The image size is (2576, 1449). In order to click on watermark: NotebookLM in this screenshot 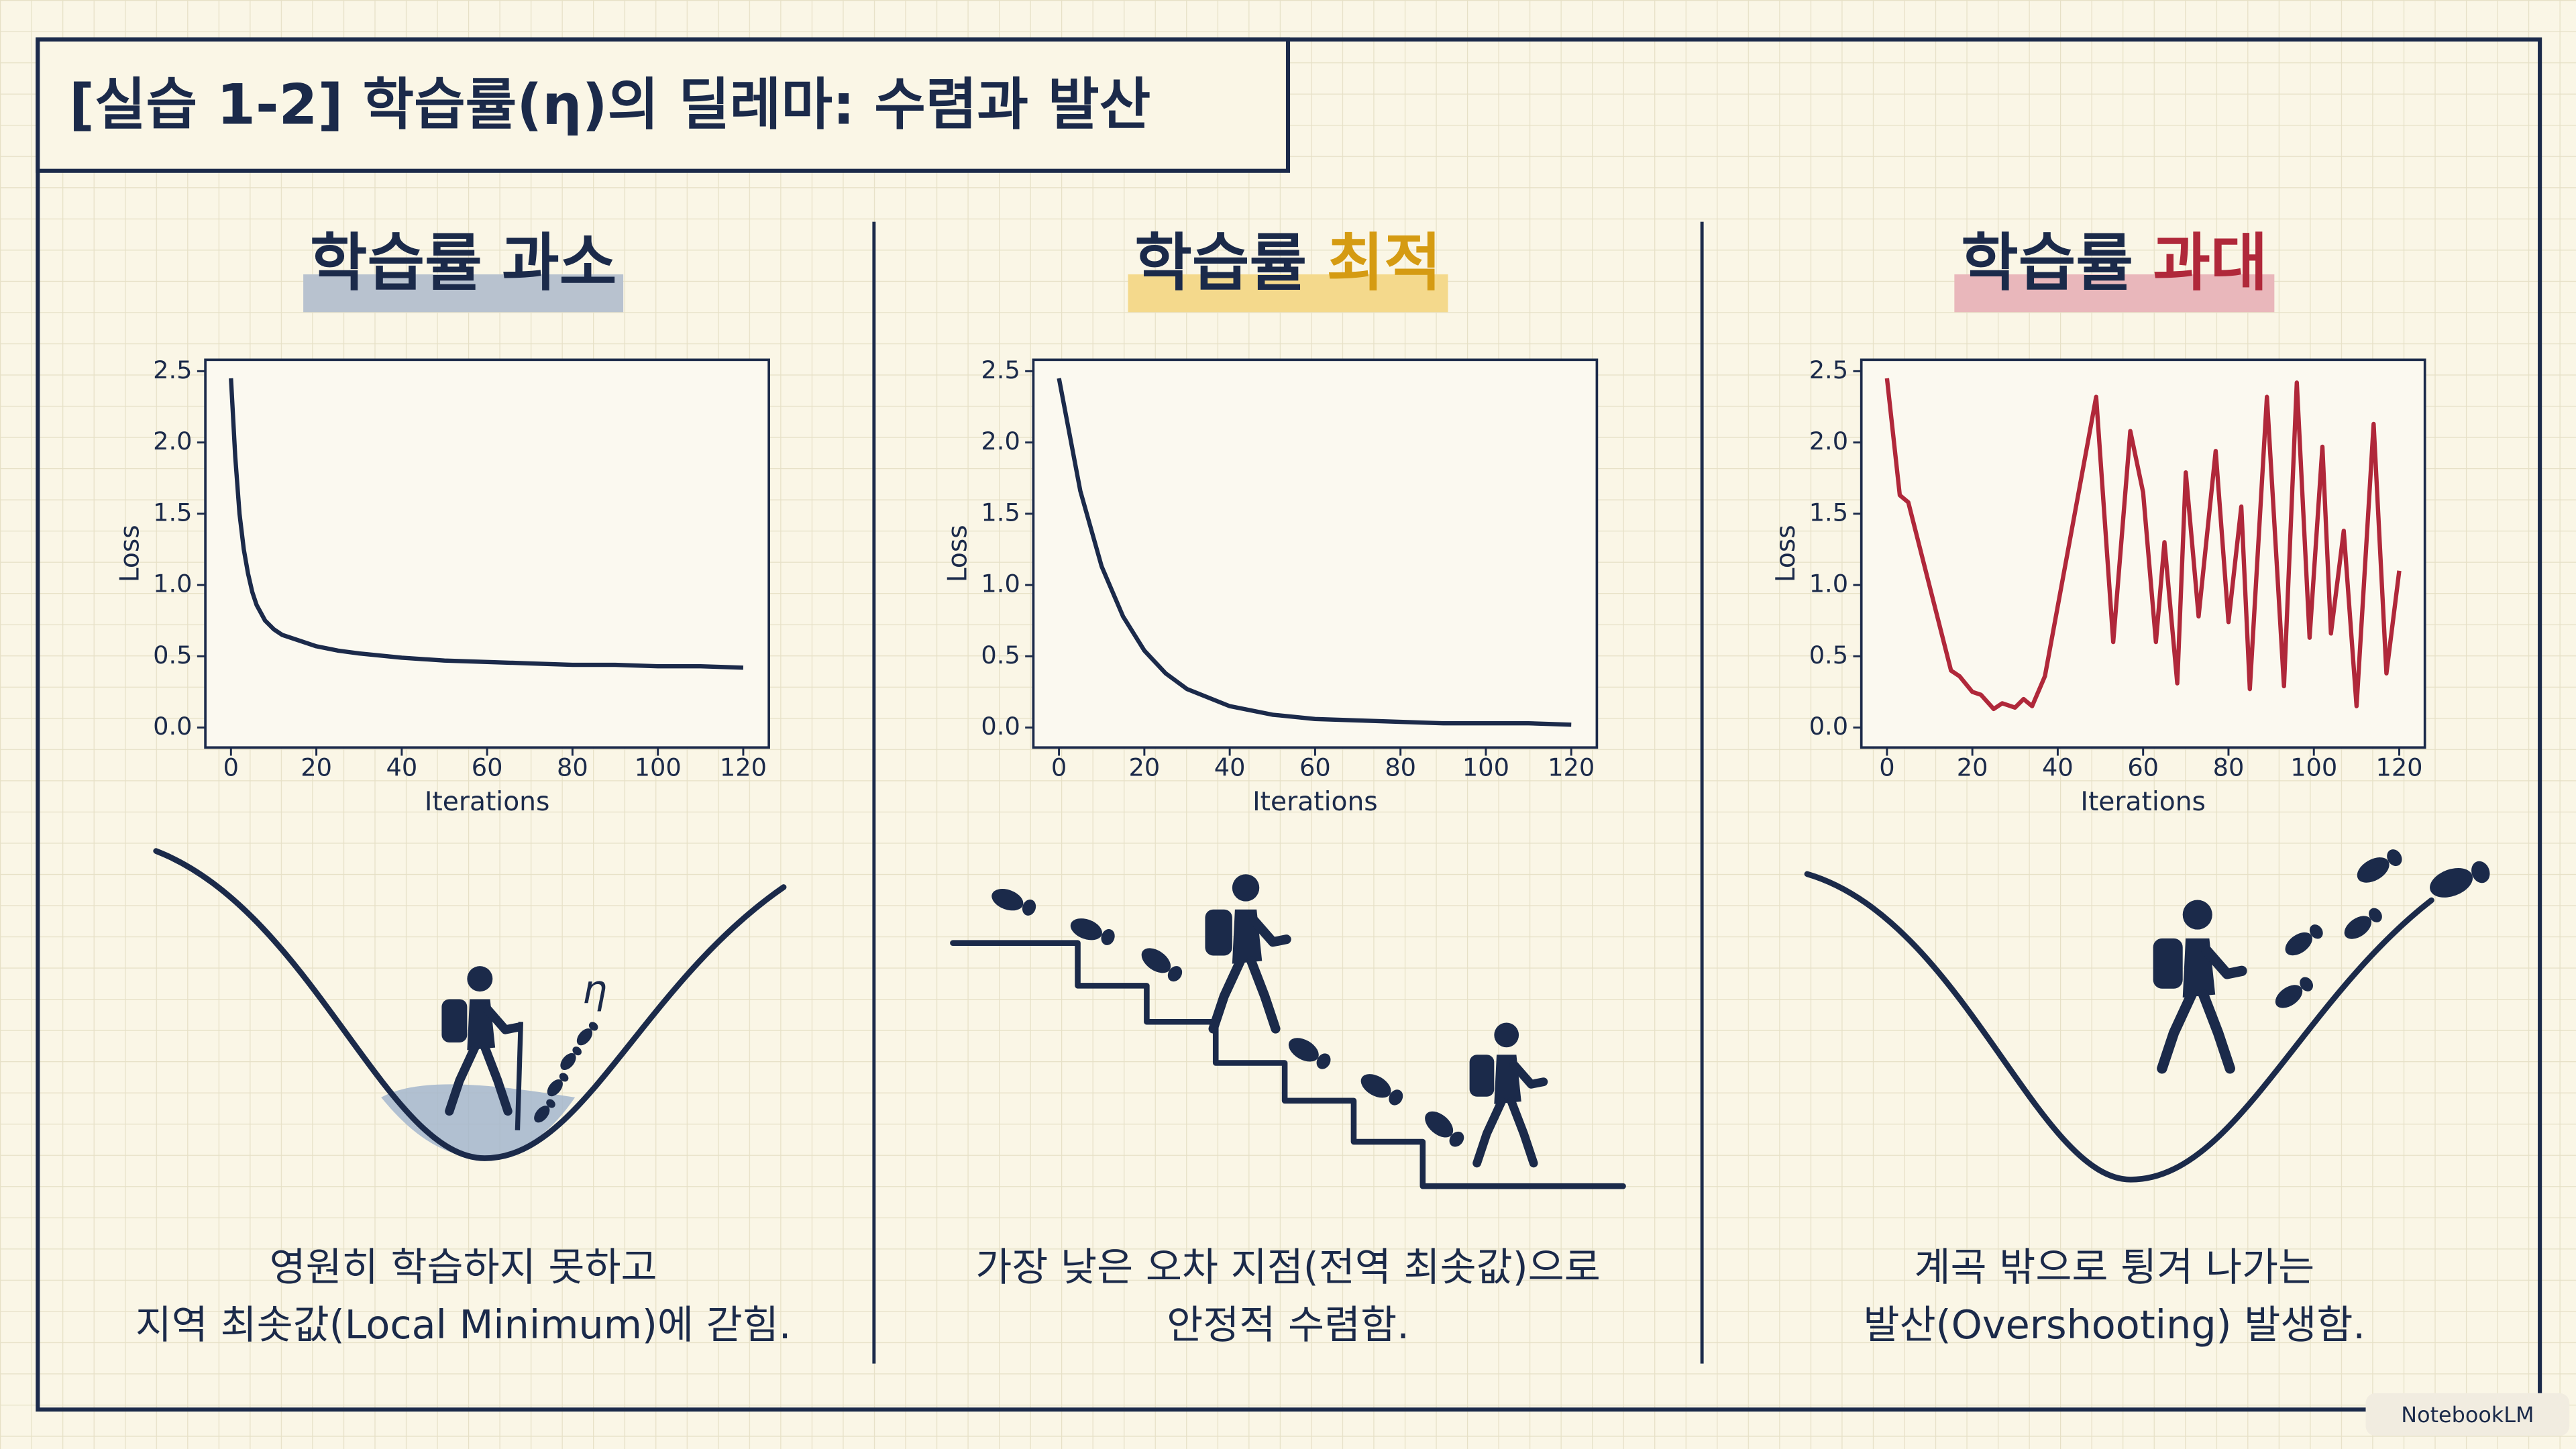, I will do `click(2467, 1414)`.